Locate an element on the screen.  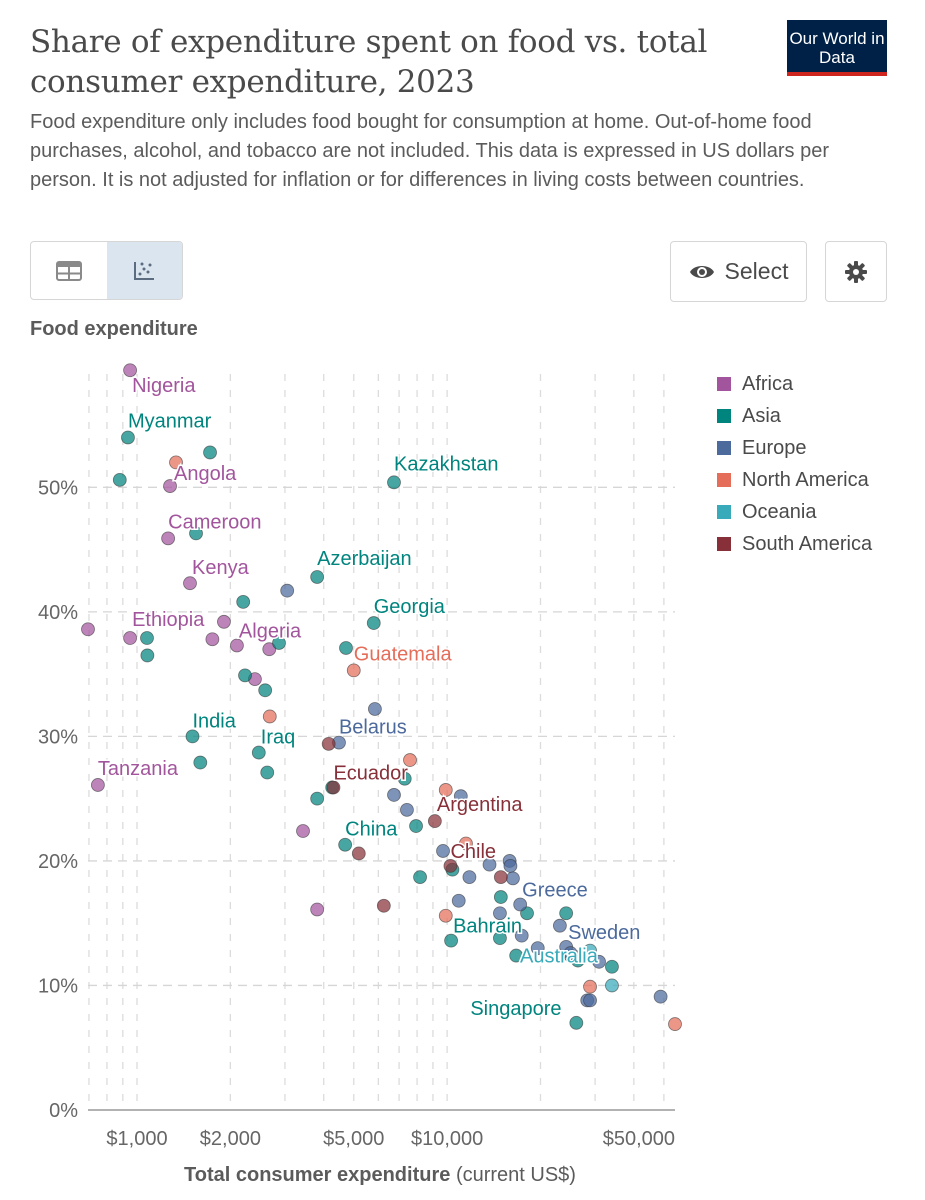
scatter-chart-icon is located at coordinates (144, 270).